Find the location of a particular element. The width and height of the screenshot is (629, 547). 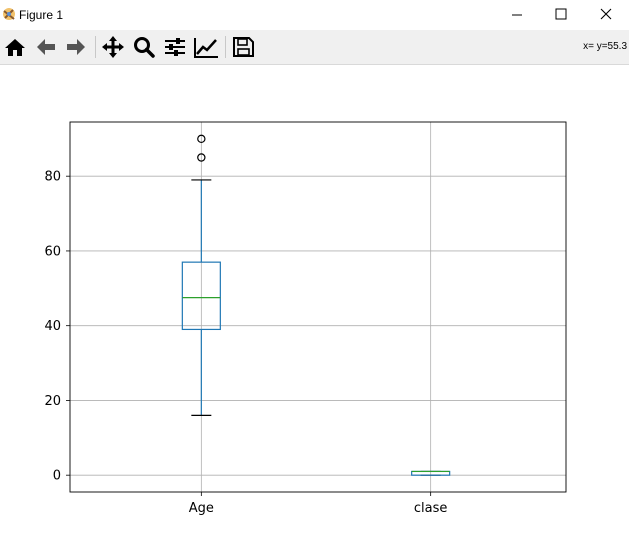

maximize-icon is located at coordinates (561, 14).